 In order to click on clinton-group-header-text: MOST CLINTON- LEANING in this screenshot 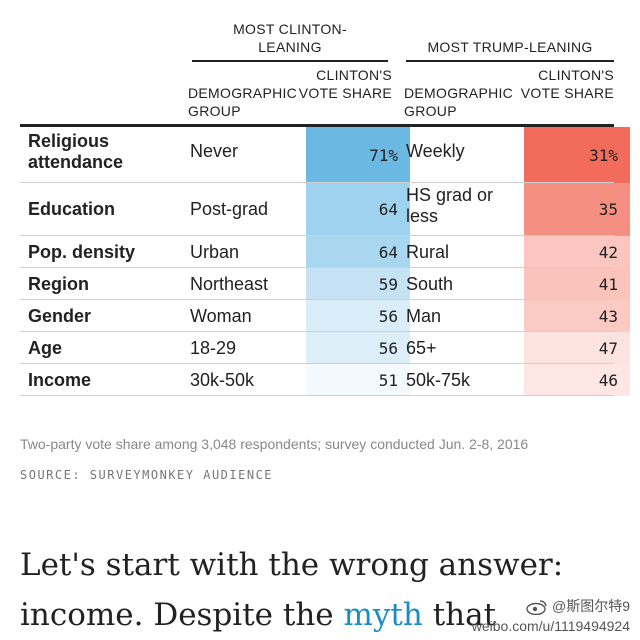, I will do `click(290, 38)`.